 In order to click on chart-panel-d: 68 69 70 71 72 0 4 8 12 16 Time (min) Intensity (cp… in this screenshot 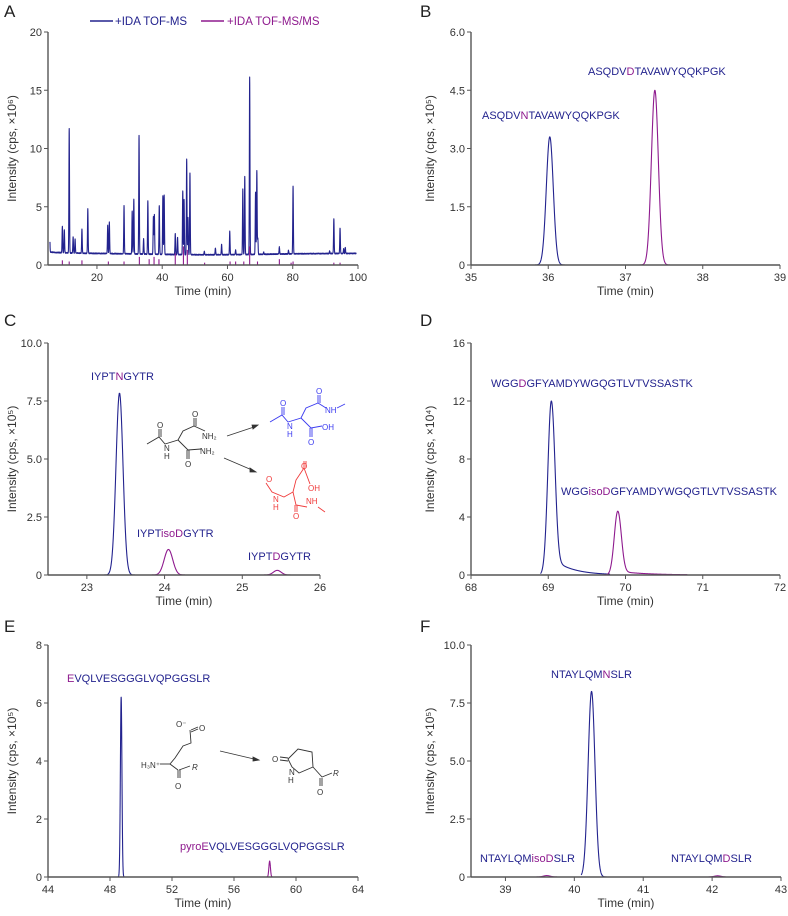, I will do `click(604, 473)`.